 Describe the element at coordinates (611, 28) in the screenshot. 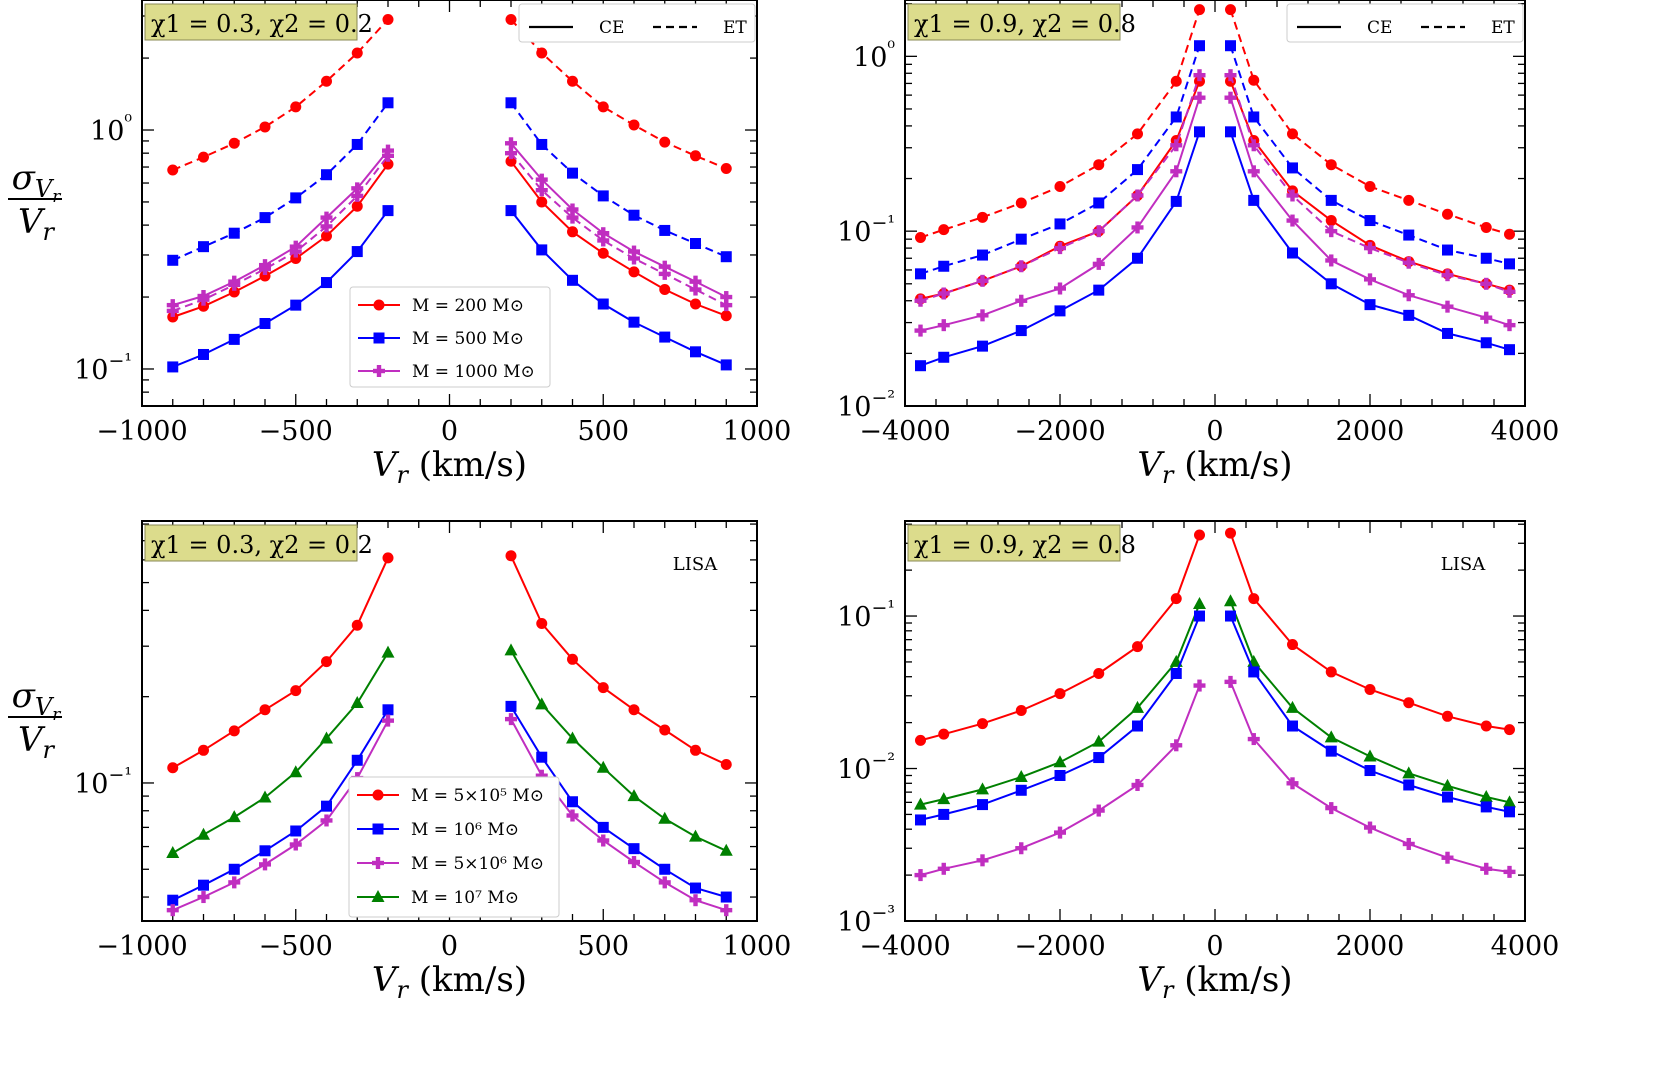

I see `legend-label-ce: CE` at that location.